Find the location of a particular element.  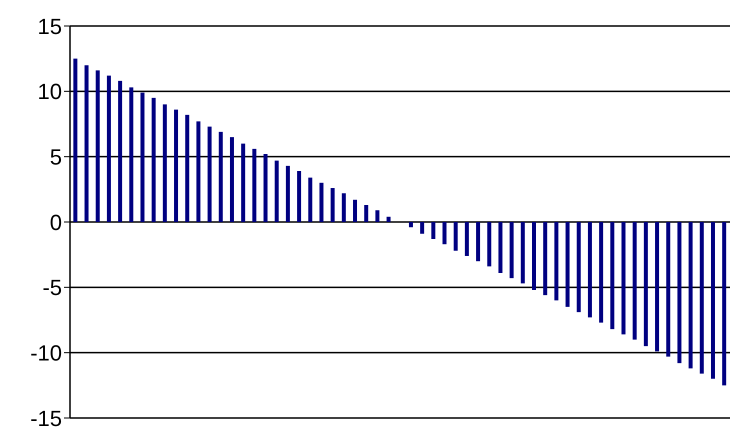

y-tick-label: -5 is located at coordinates (52, 287).